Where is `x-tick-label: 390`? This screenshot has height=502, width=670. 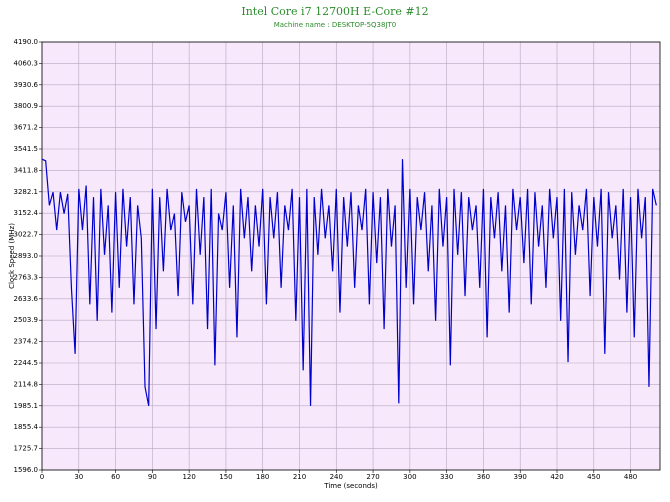 x-tick-label: 390 is located at coordinates (520, 477).